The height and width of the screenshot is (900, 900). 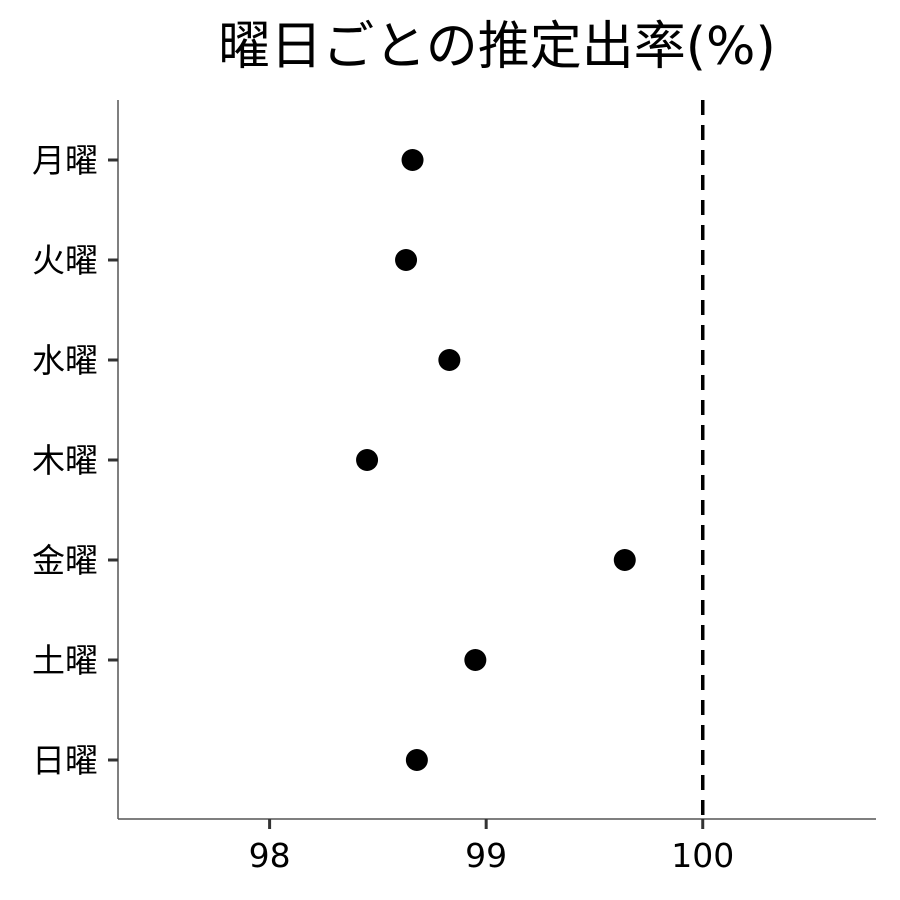 What do you see at coordinates (65, 360) in the screenshot?
I see `y-tick-label: 水曜` at bounding box center [65, 360].